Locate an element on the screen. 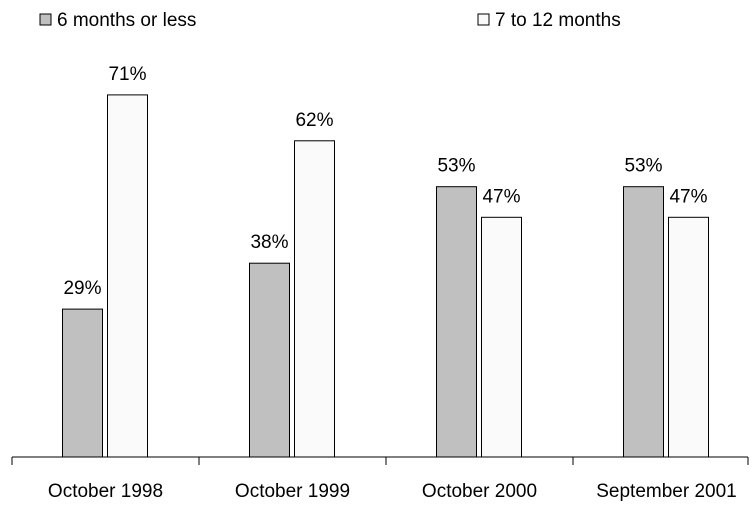 The width and height of the screenshot is (753, 508). x-tick-label: October 1998 is located at coordinates (105, 491).